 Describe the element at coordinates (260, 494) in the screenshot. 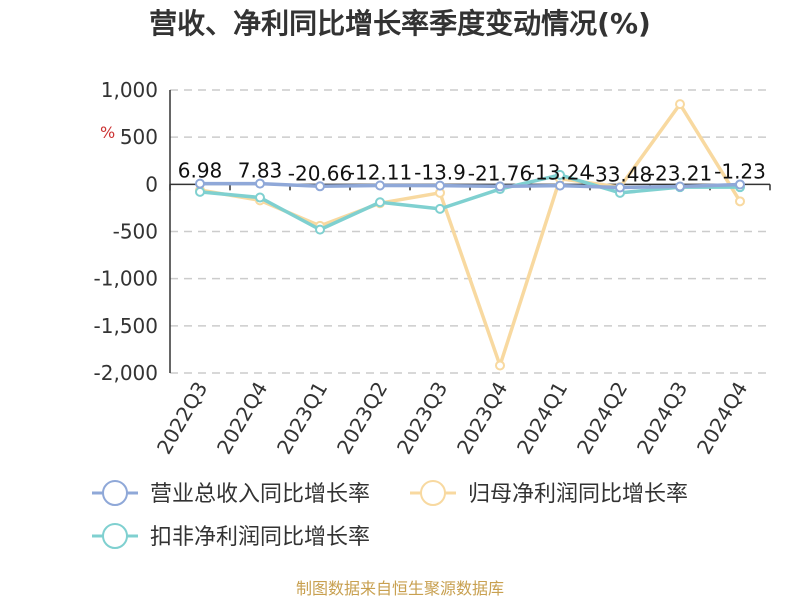

I see `legend-label: 营业总收入同比增长率` at that location.